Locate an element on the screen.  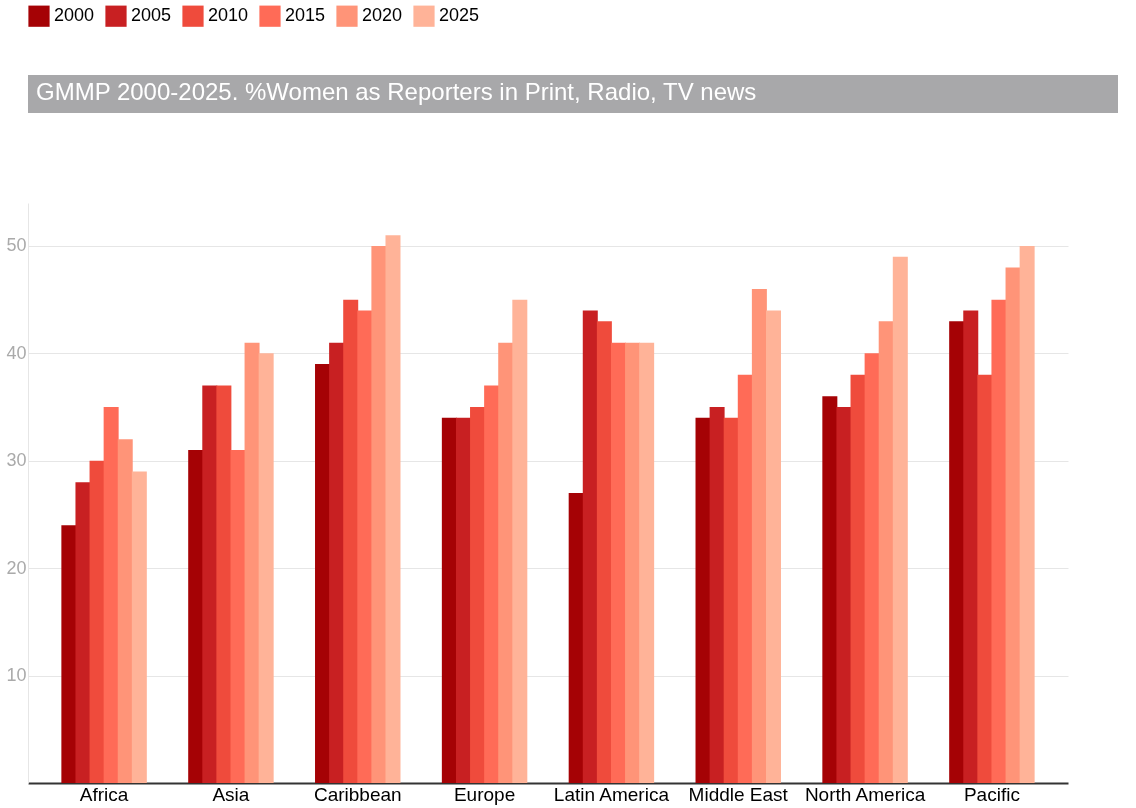
legend-label: 2005 is located at coordinates (151, 15).